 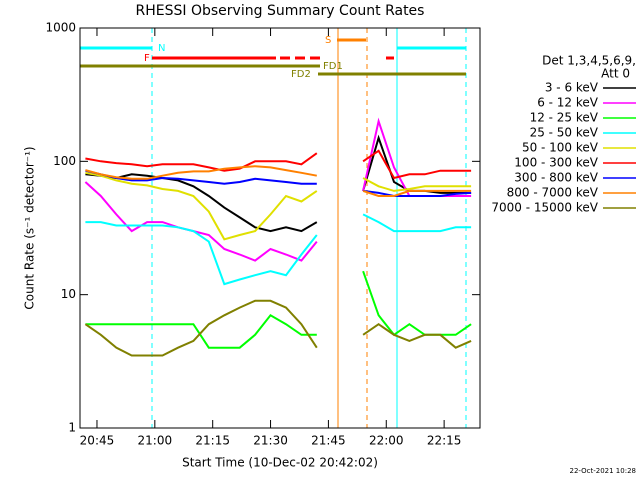 What do you see at coordinates (301, 74) in the screenshot?
I see `flag-label: FD2` at bounding box center [301, 74].